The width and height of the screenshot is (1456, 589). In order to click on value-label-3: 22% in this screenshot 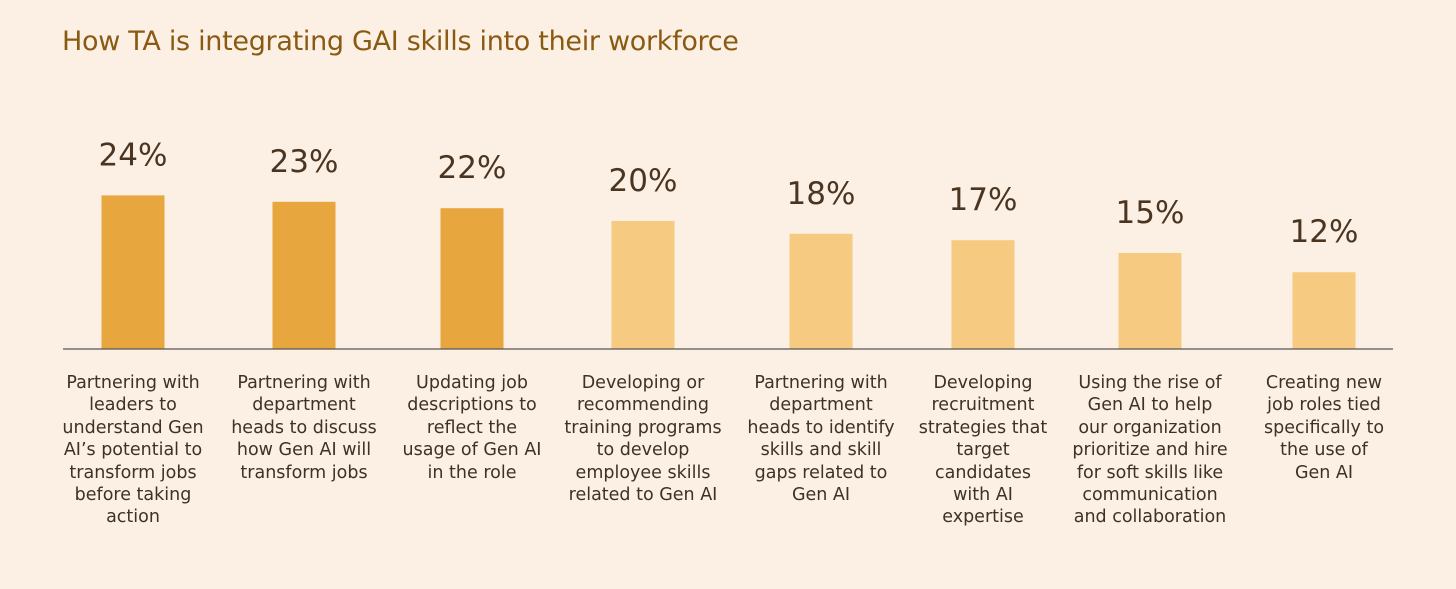, I will do `click(472, 168)`.